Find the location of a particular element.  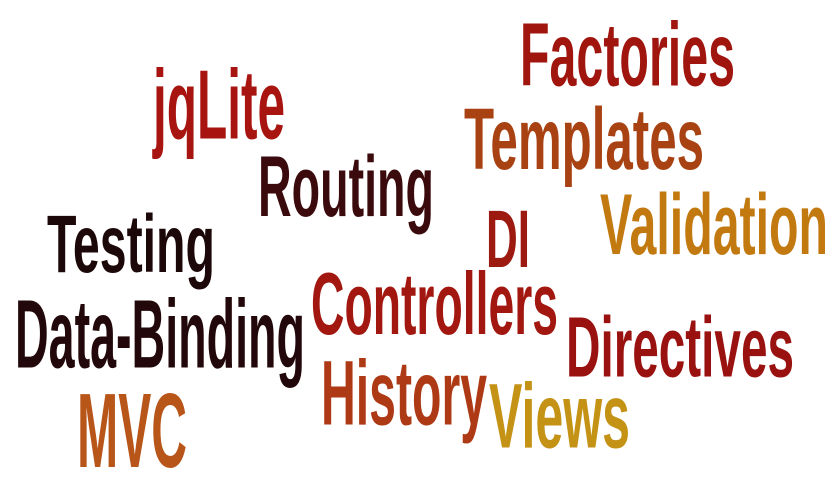

word-routing: Routing is located at coordinates (346, 187).